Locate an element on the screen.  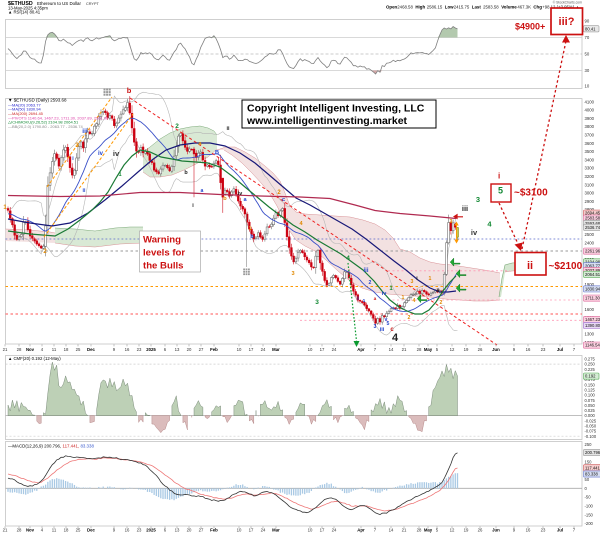
svg-text: —MA(20) 2063.77 is located at coordinates (24, 104).